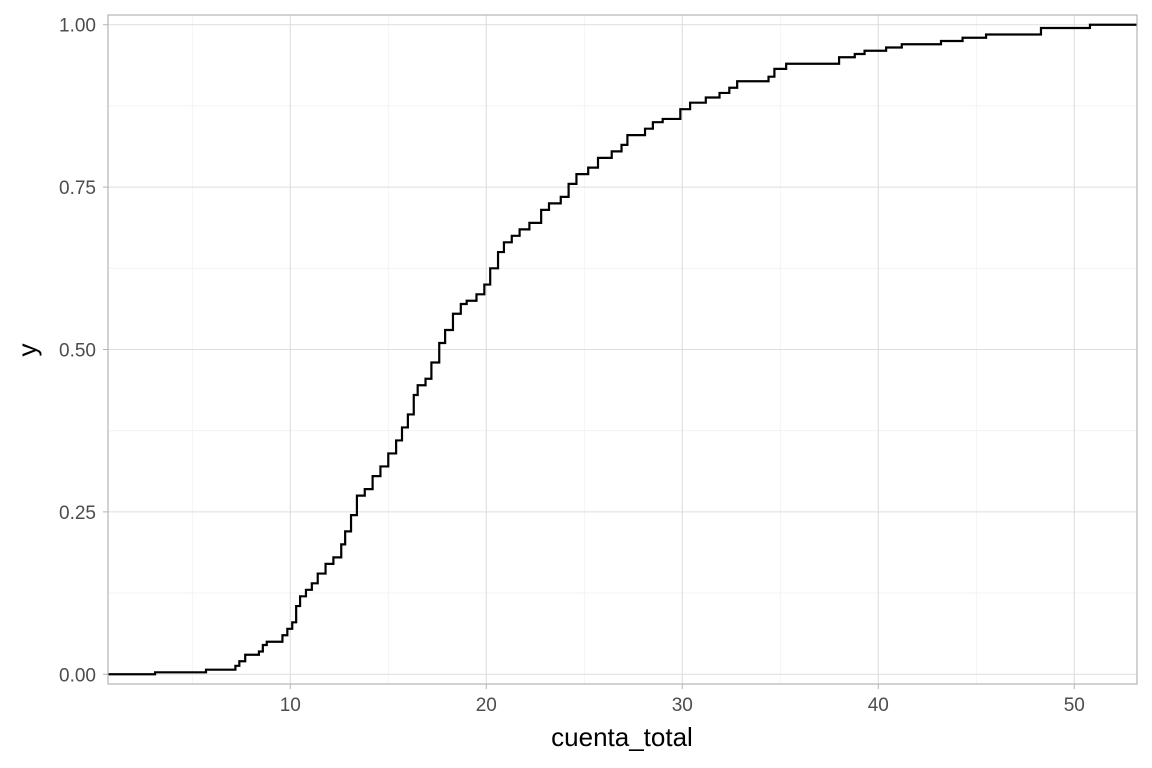 Image resolution: width=1152 pixels, height=768 pixels. What do you see at coordinates (622, 737) in the screenshot?
I see `x-axis-title: cuenta_total` at bounding box center [622, 737].